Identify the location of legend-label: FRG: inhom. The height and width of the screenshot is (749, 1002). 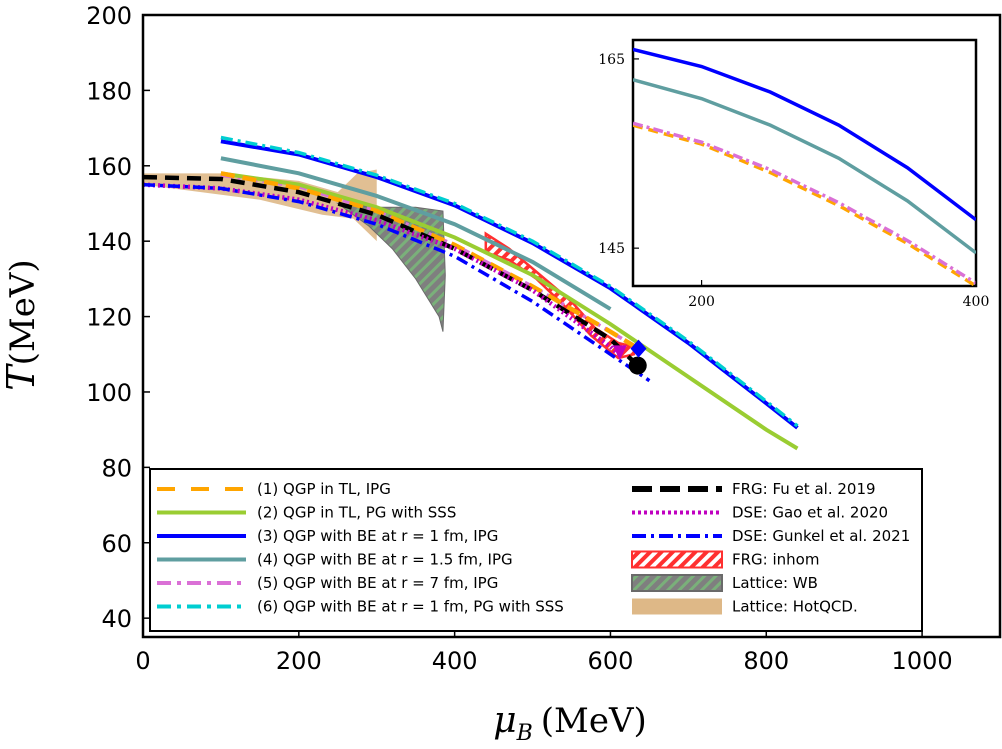
(775, 560).